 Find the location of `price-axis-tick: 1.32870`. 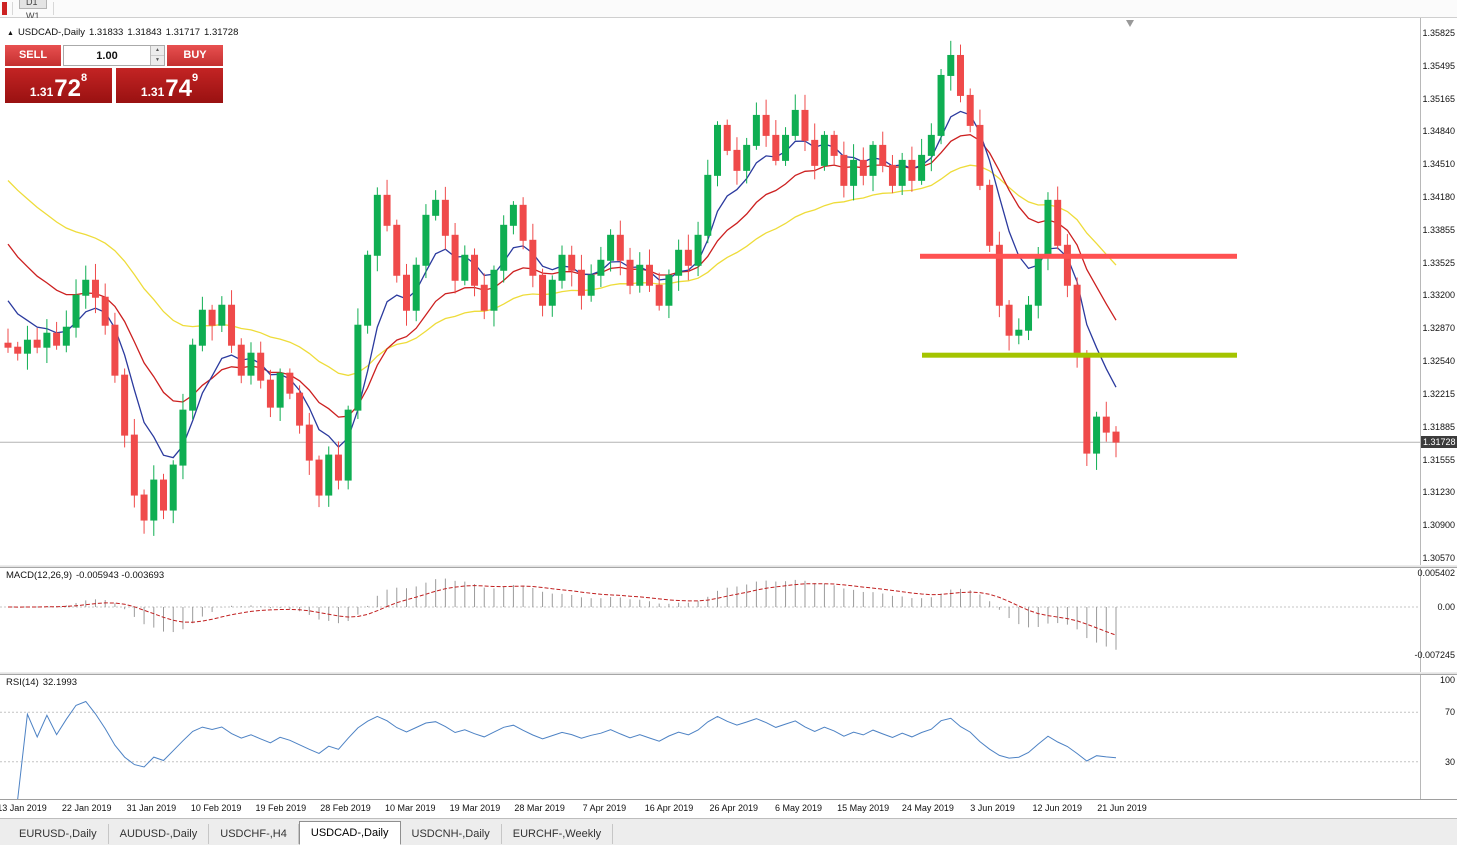

price-axis-tick: 1.32870 is located at coordinates (1438, 328).